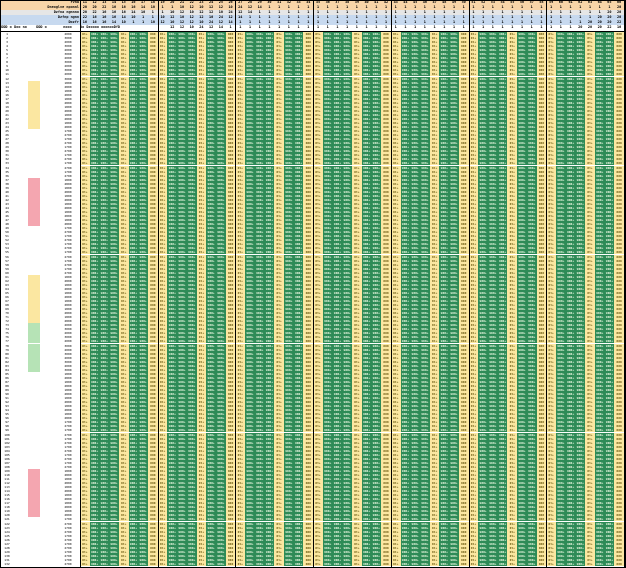 This screenshot has width=626, height=568. What do you see at coordinates (610, 27) in the screenshot?
I see `header-cell: 22` at bounding box center [610, 27].